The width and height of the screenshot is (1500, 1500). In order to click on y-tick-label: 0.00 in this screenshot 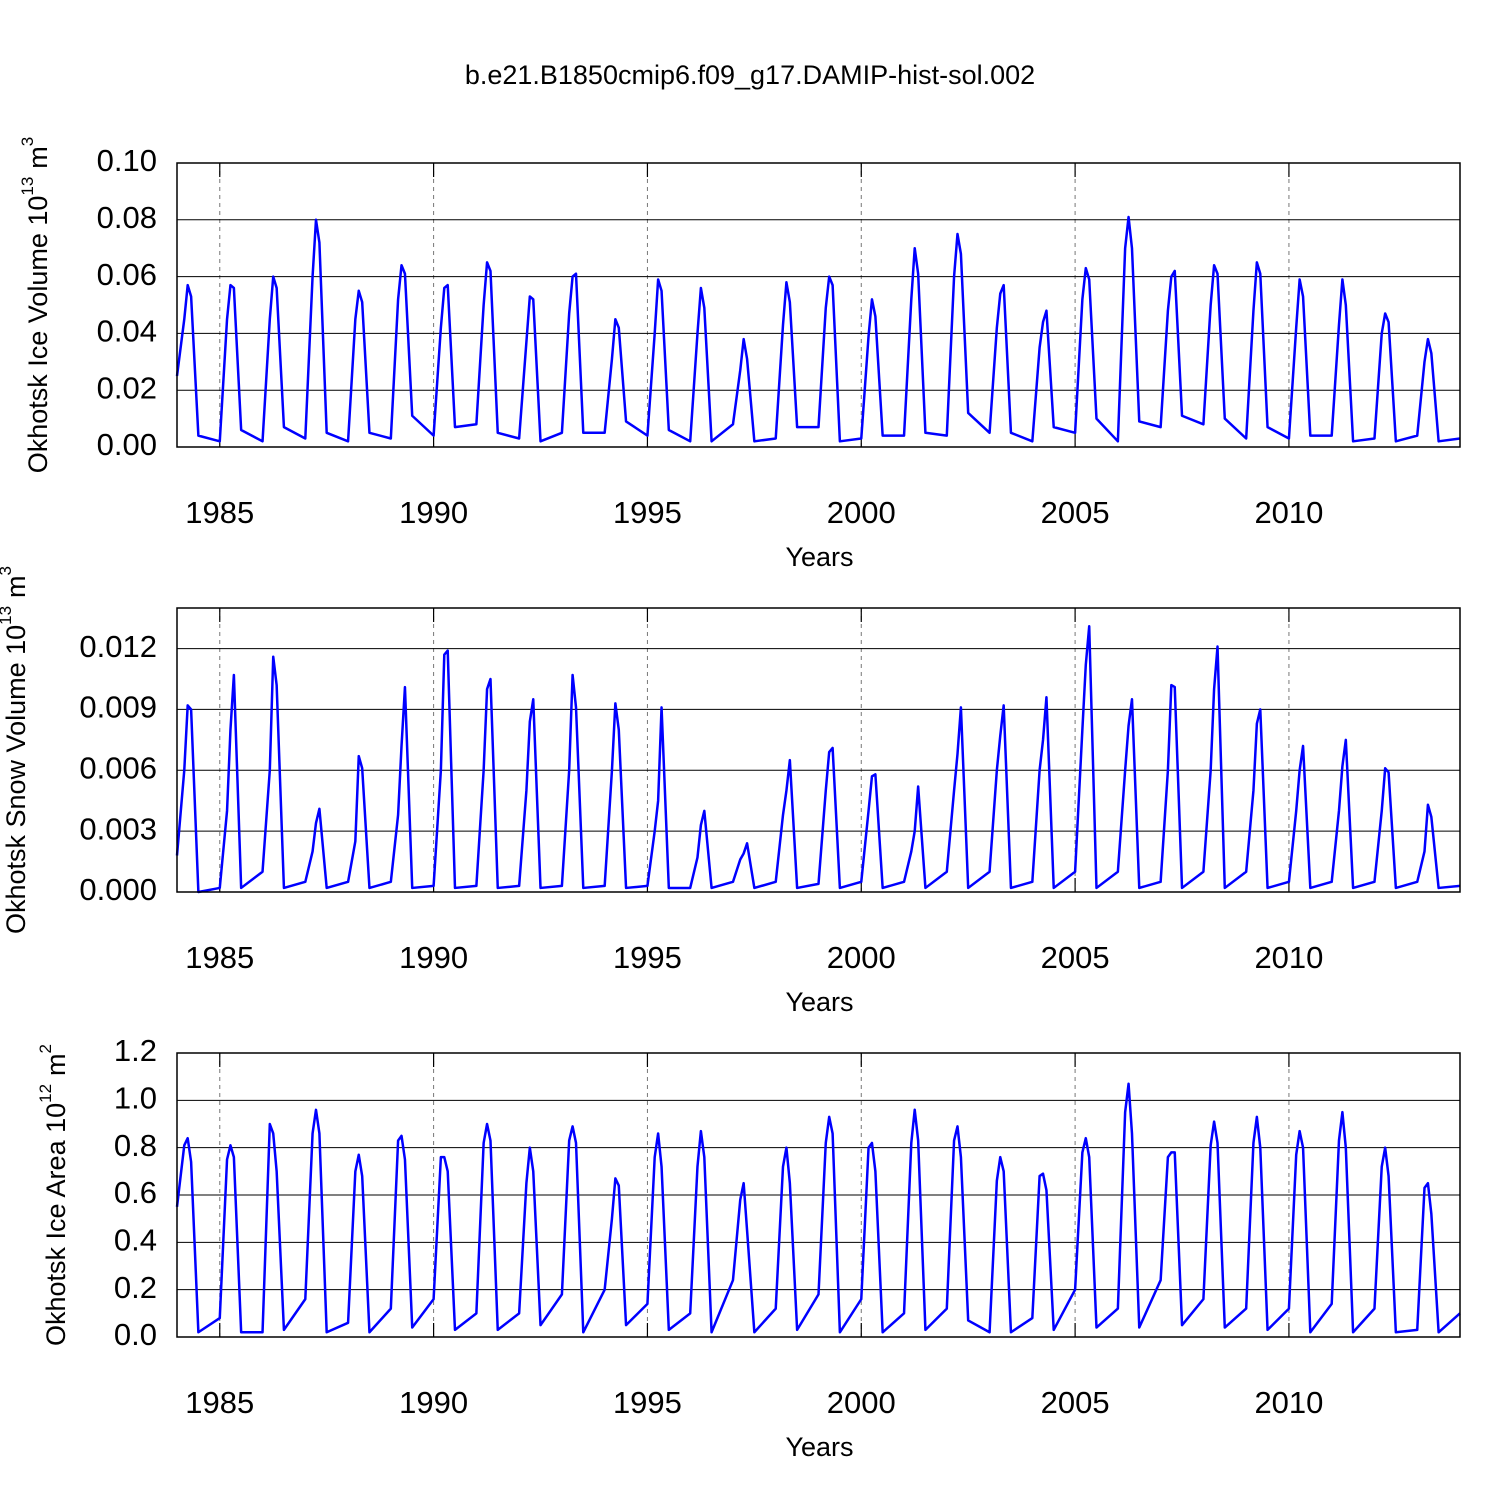, I will do `click(127, 444)`.